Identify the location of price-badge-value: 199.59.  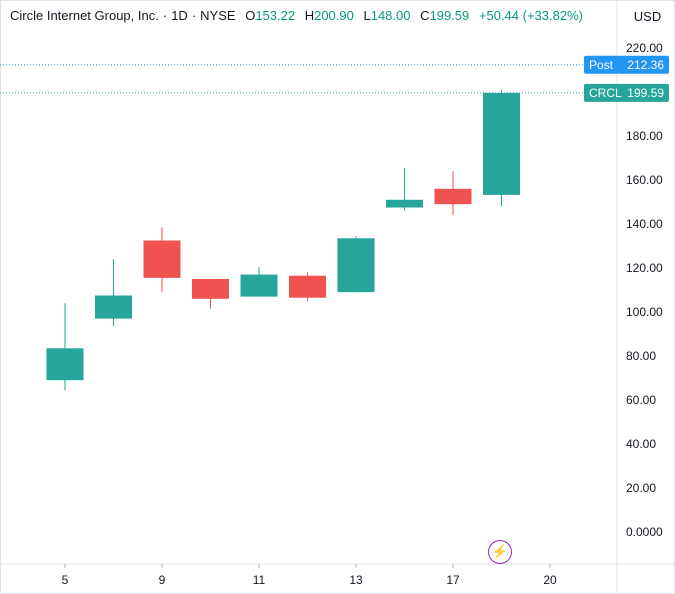
(645, 93).